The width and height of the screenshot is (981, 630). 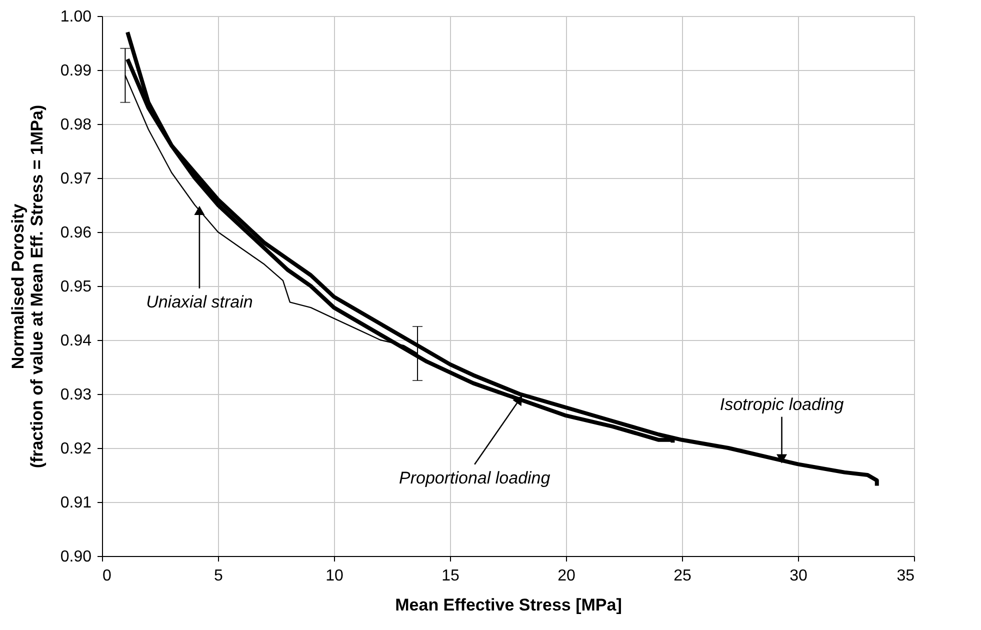 What do you see at coordinates (76, 341) in the screenshot?
I see `y-tick-label: 0.94` at bounding box center [76, 341].